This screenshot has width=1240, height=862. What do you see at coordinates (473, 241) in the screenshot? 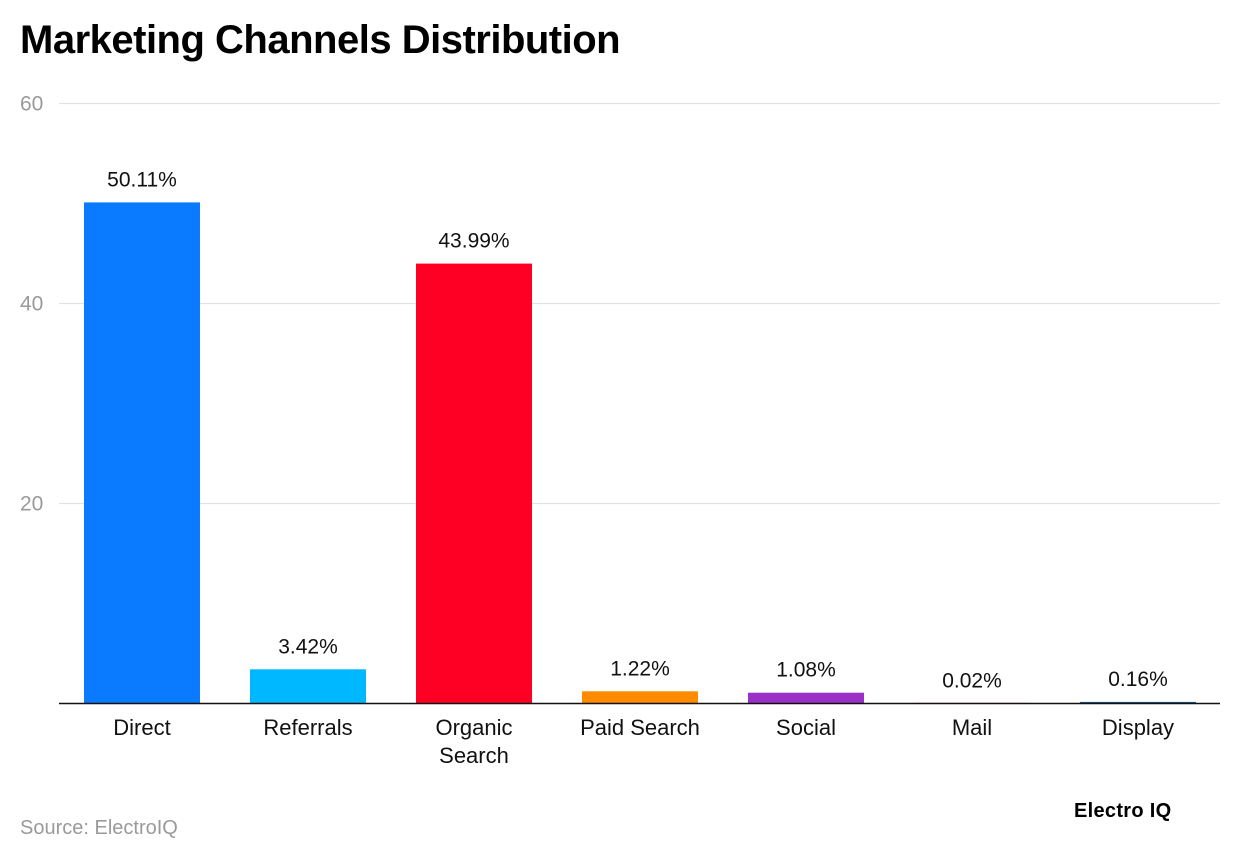
I see `bar-value-label: 43.99%` at bounding box center [473, 241].